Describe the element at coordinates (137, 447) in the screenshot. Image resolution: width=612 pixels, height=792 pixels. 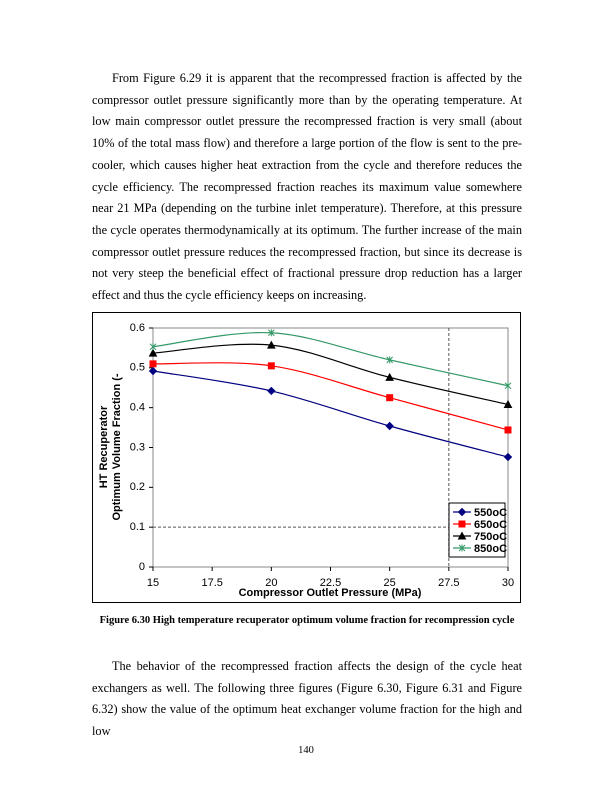
I see `y-tick-label: 0.3` at that location.